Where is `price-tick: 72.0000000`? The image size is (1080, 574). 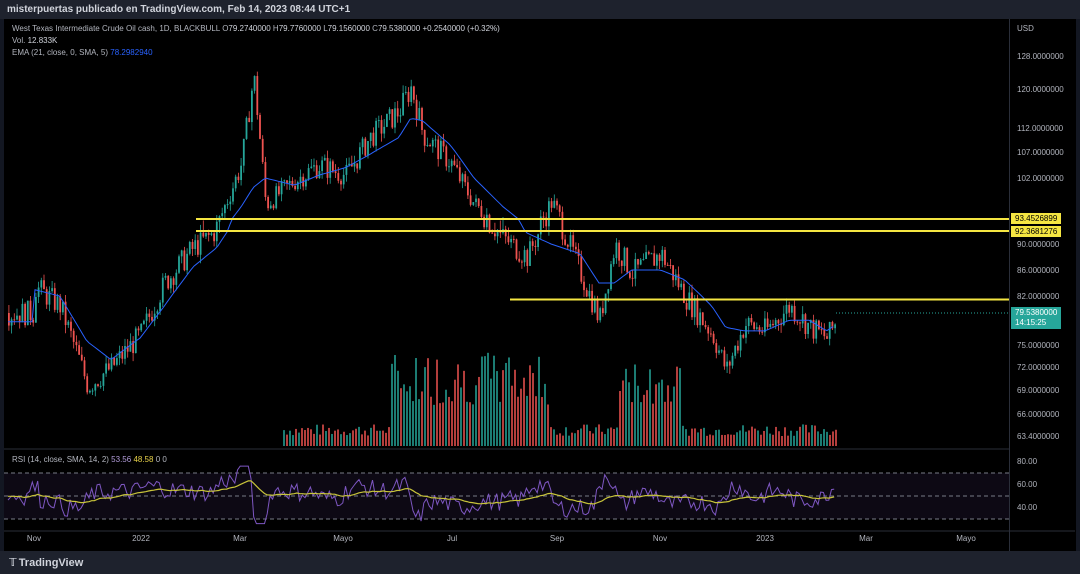 price-tick: 72.0000000 is located at coordinates (1038, 367).